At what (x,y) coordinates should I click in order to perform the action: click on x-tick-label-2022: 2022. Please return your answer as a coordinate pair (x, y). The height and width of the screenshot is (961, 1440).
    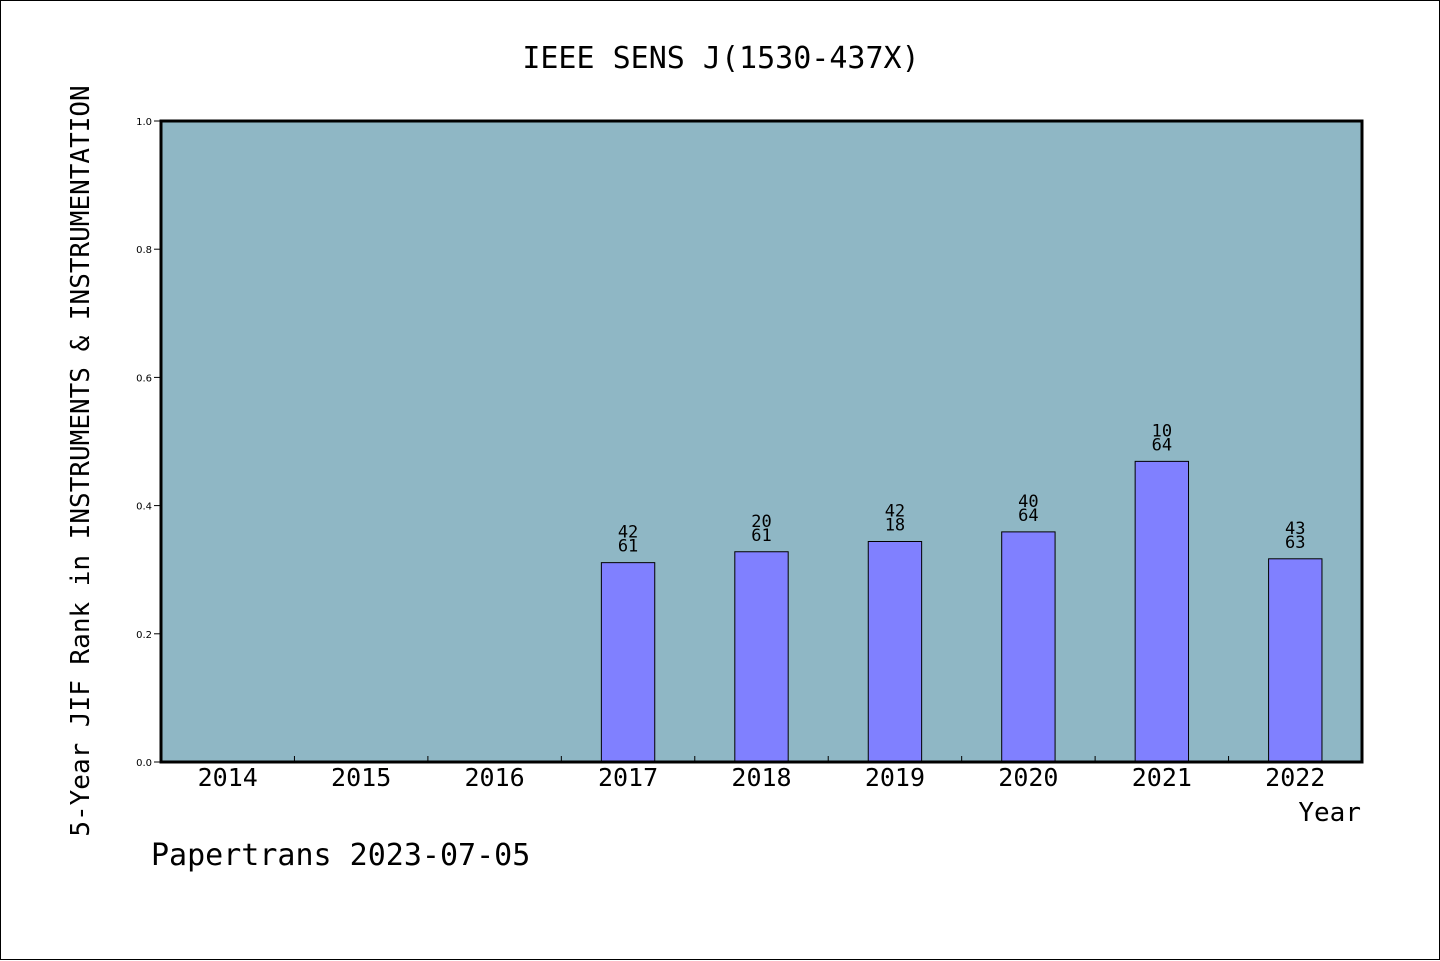
    Looking at the image, I should click on (1295, 777).